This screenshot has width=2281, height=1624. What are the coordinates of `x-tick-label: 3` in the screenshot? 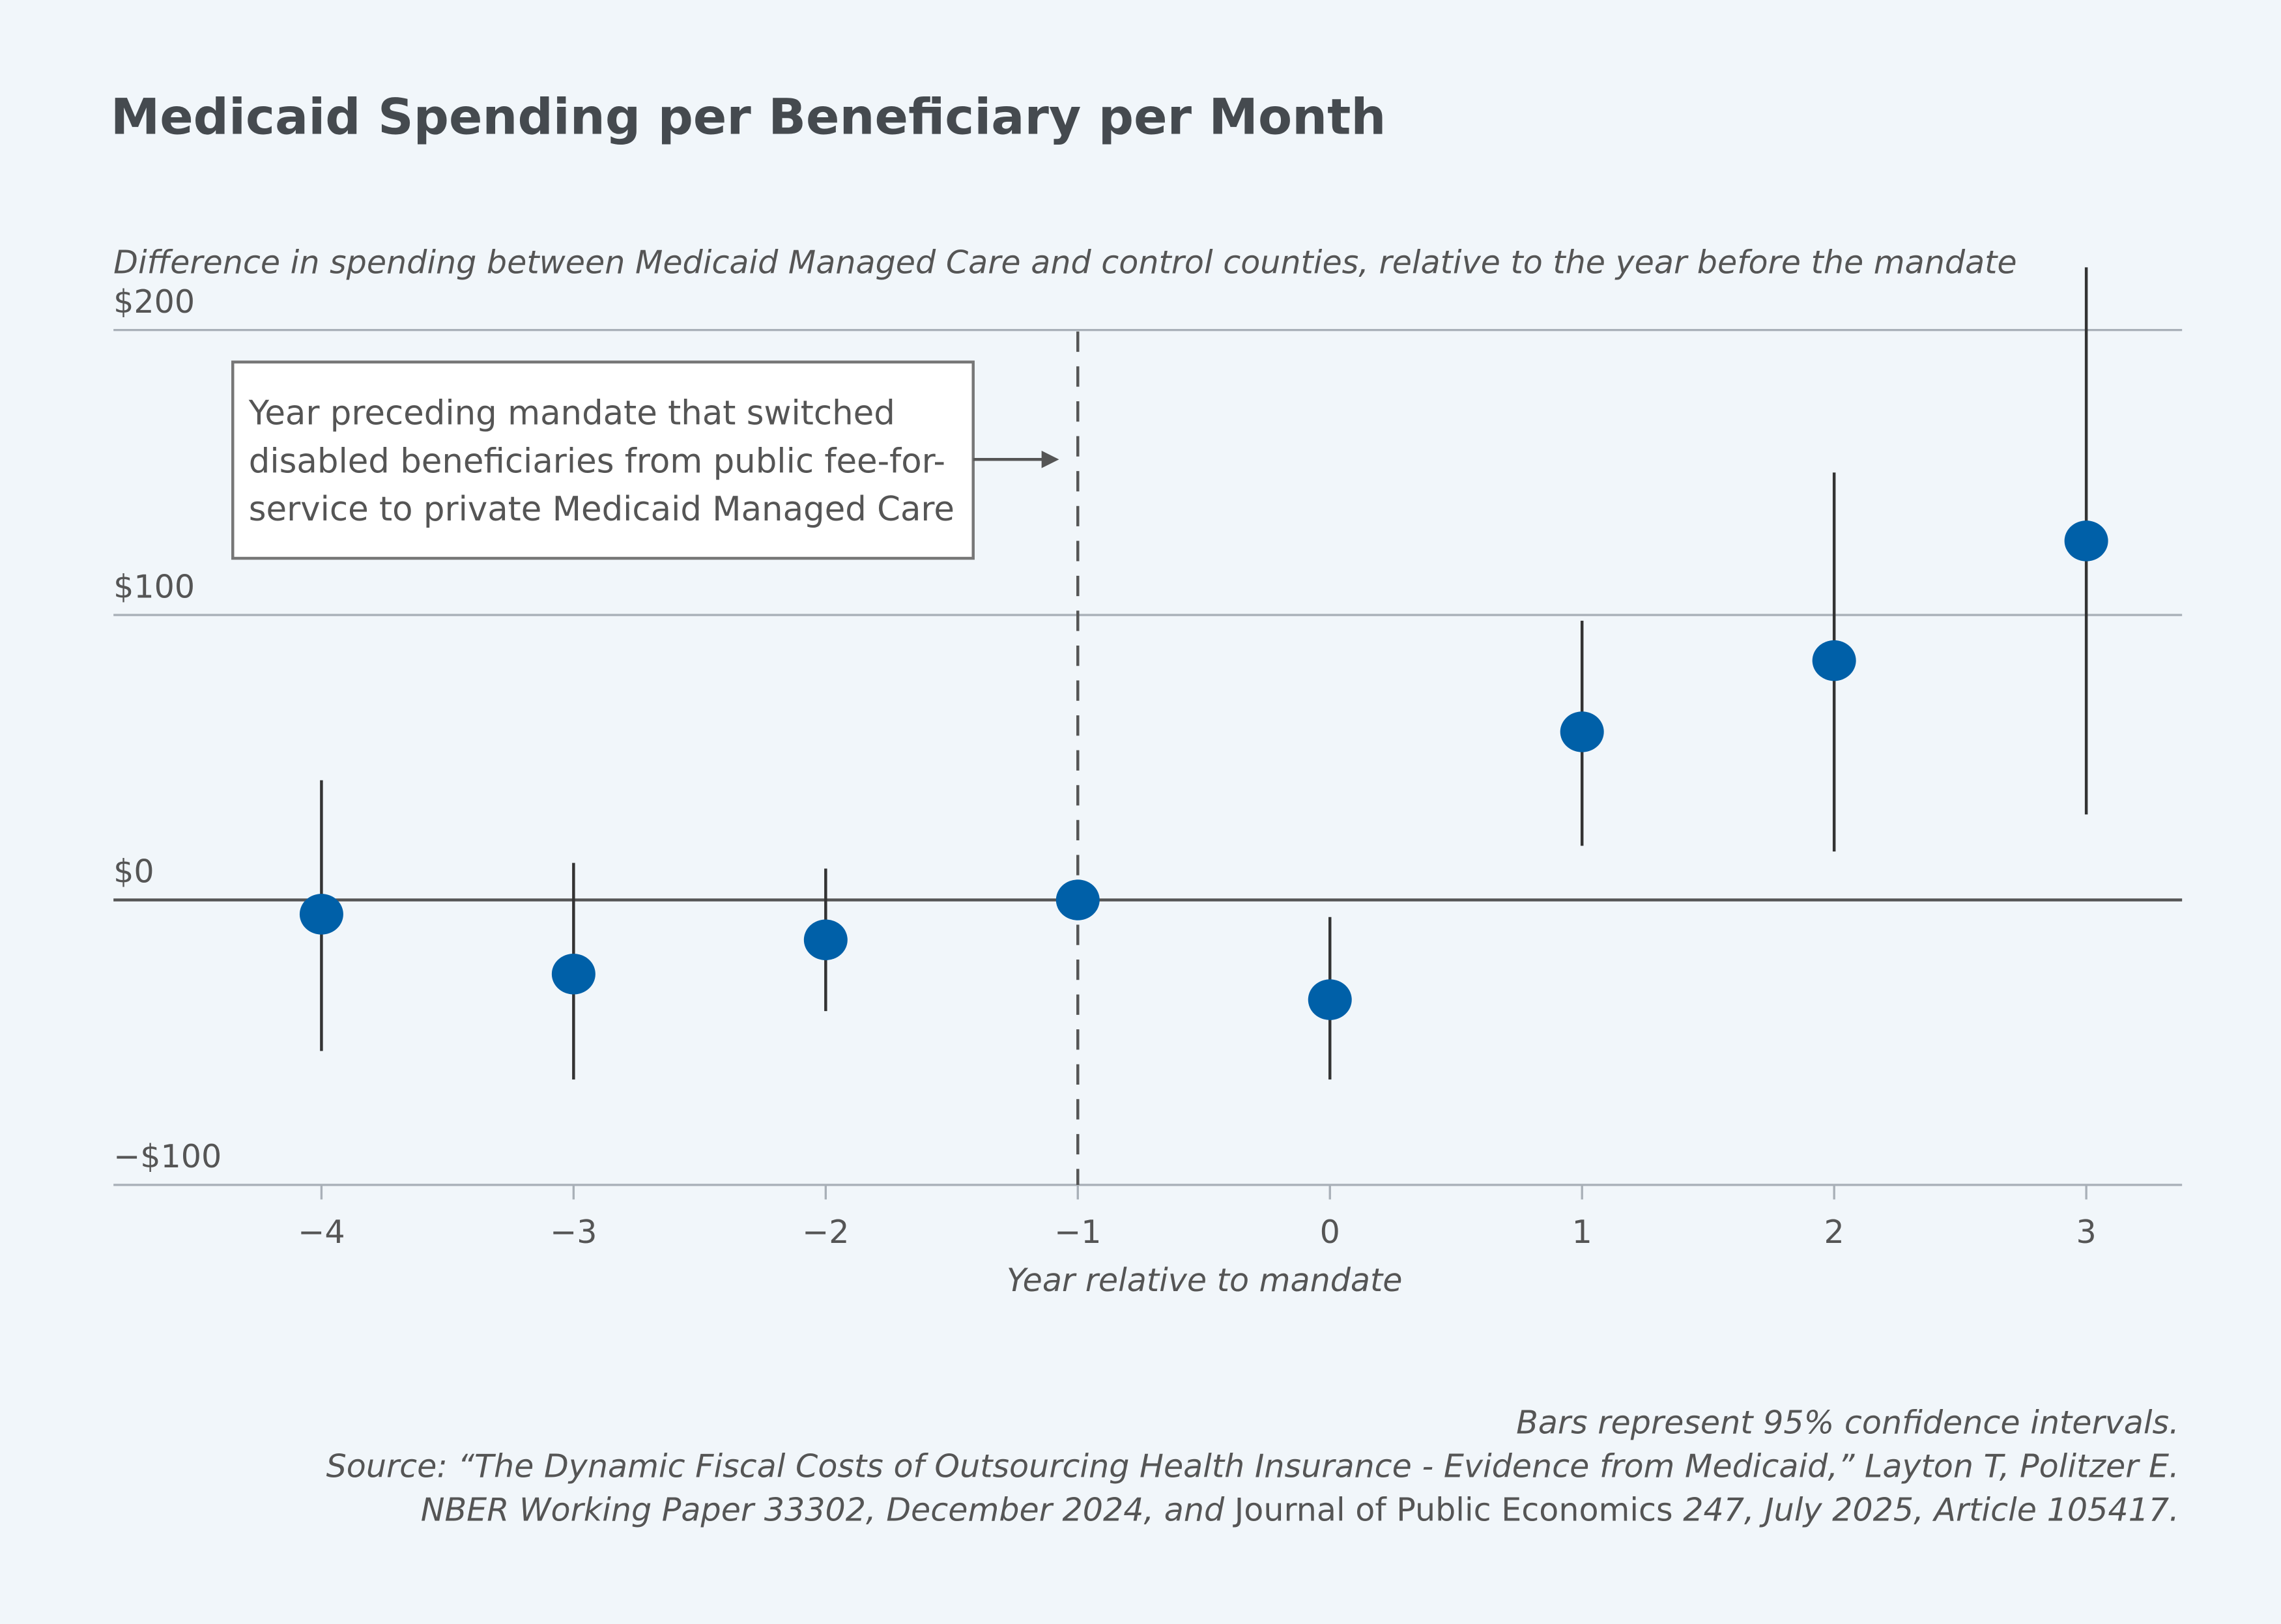 It's located at (2086, 1232).